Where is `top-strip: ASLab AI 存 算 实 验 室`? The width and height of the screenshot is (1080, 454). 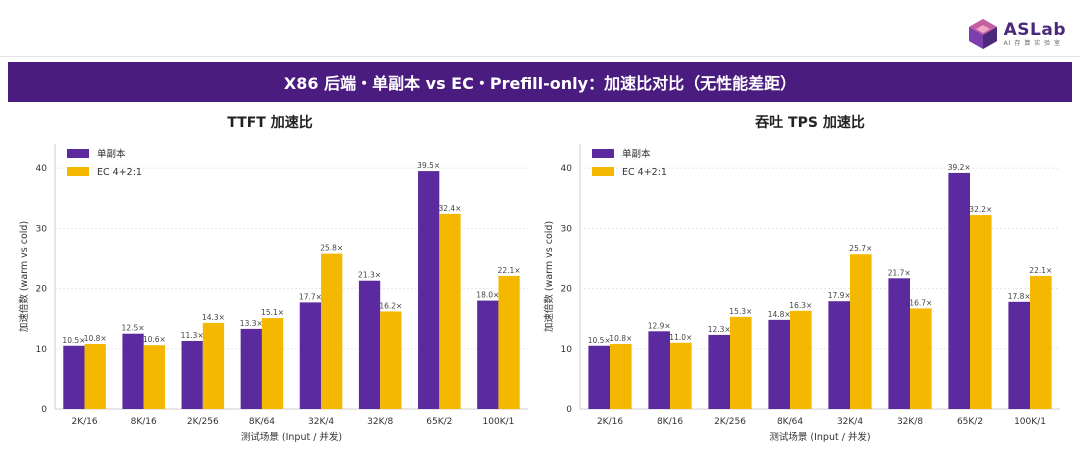 top-strip: ASLab AI 存 算 实 验 室 is located at coordinates (540, 28).